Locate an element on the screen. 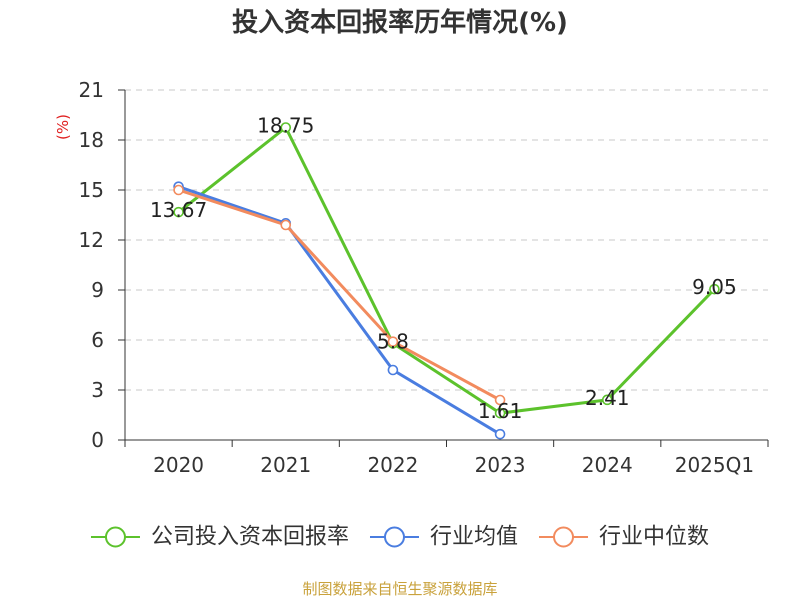 The image size is (800, 600). legend-item-industry-median: 行业中位数 is located at coordinates (624, 537).